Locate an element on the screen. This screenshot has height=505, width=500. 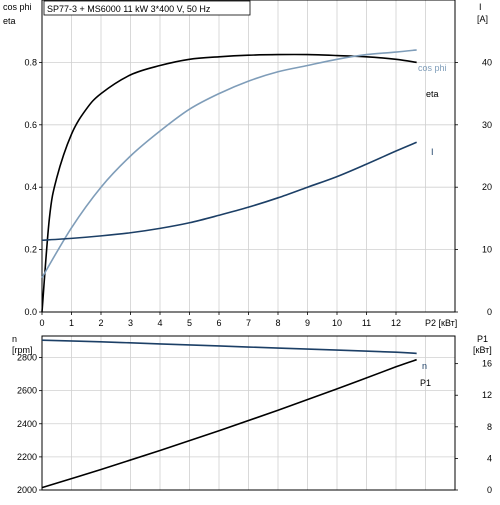
left-tick-label: 0.4 is located at coordinates (30, 187).